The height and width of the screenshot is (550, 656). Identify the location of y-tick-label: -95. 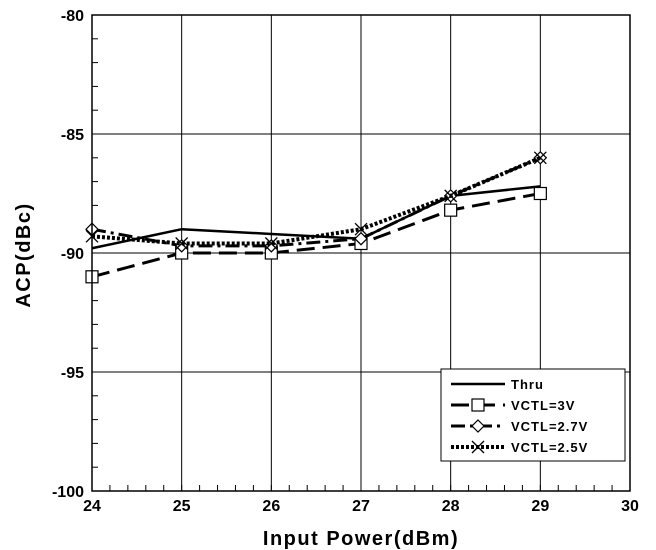
(72, 373).